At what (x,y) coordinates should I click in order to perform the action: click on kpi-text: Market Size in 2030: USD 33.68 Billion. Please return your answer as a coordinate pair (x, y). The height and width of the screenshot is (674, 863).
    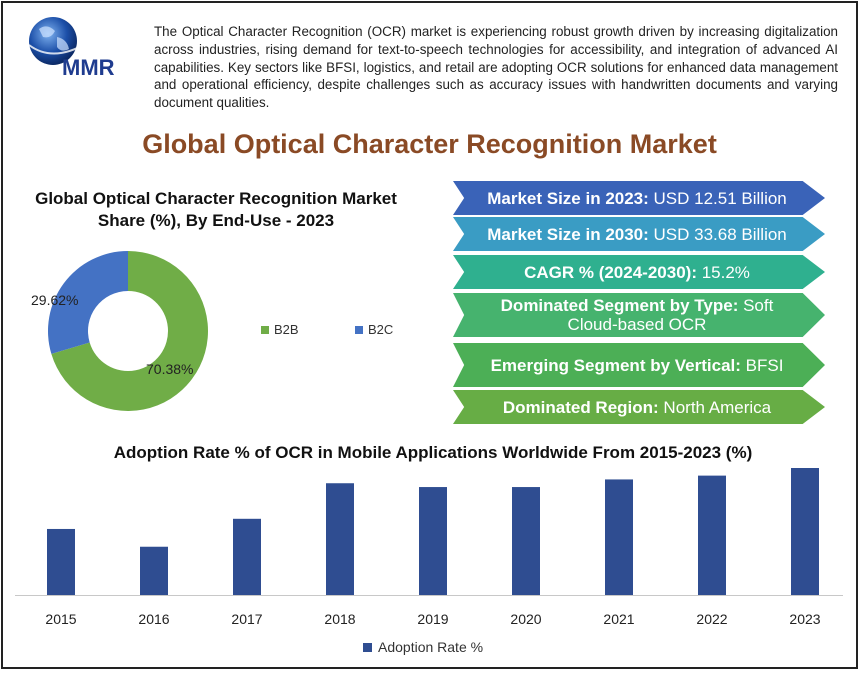
    Looking at the image, I should click on (637, 234).